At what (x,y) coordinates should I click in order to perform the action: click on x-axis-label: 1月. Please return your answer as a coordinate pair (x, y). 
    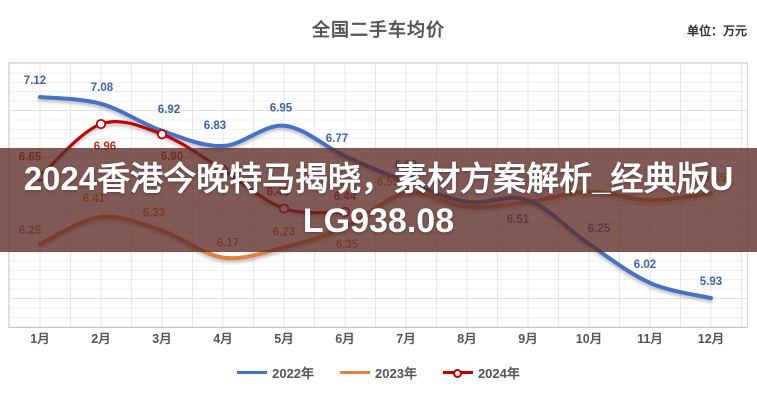
    Looking at the image, I should click on (39, 339).